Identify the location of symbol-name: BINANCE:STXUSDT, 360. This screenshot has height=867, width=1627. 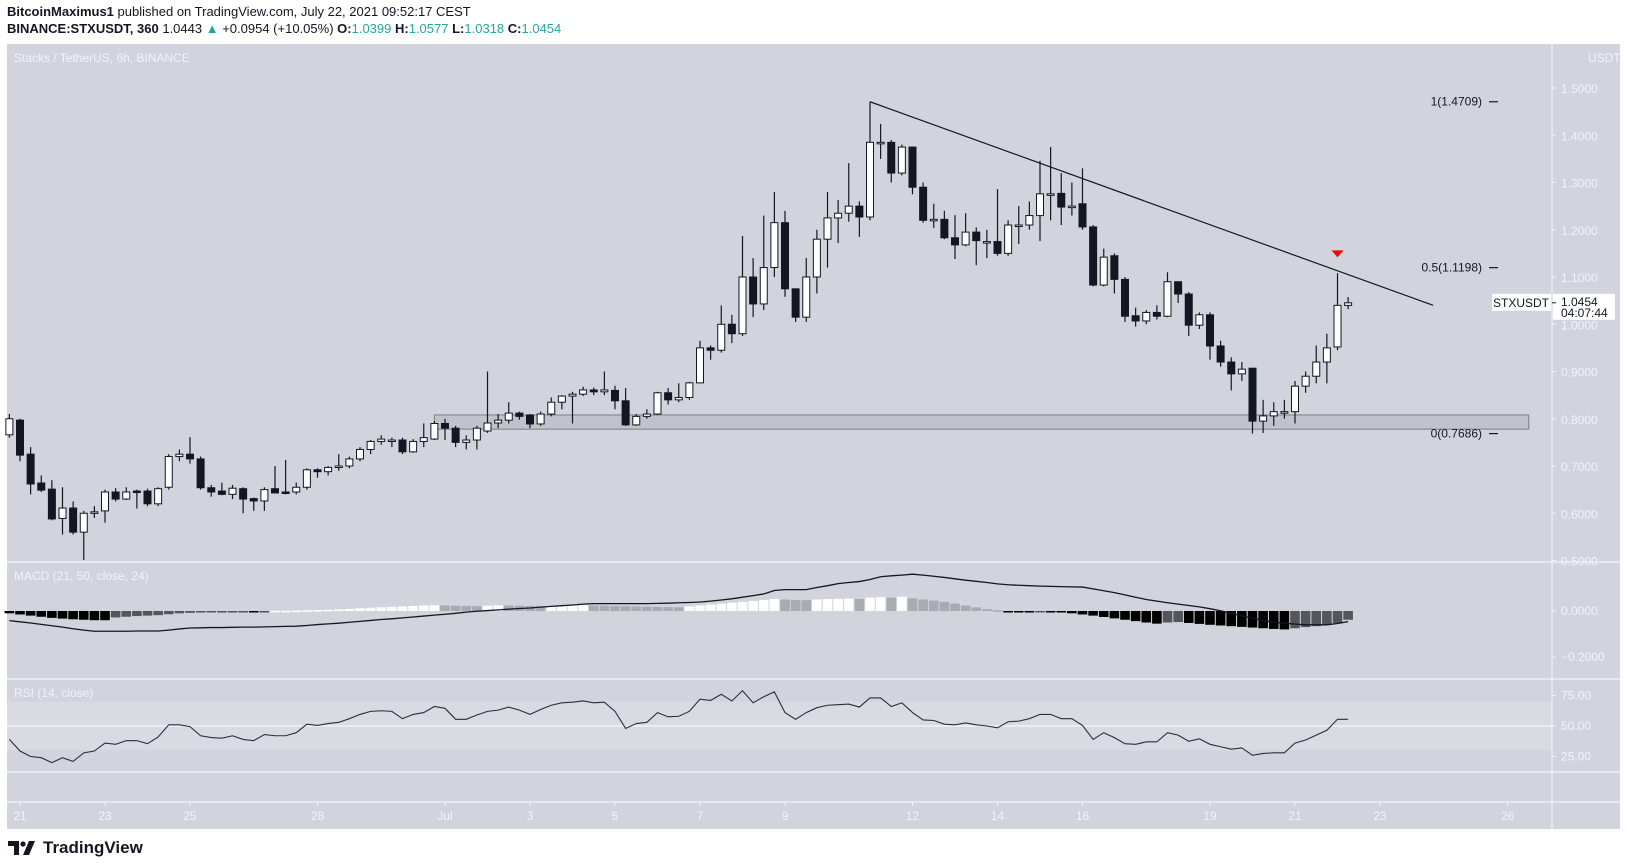
(83, 28).